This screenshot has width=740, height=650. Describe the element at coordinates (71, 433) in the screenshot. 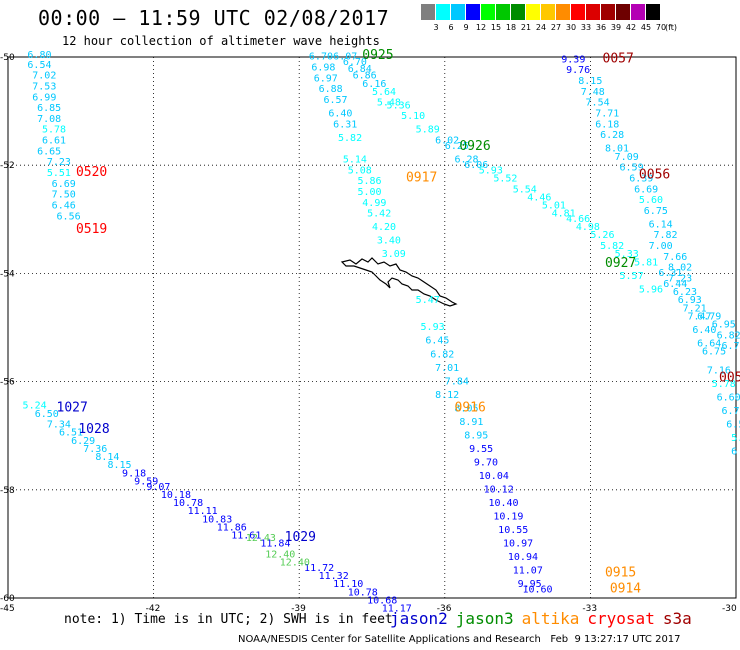

I see `wave-height-value: 6.51` at that location.